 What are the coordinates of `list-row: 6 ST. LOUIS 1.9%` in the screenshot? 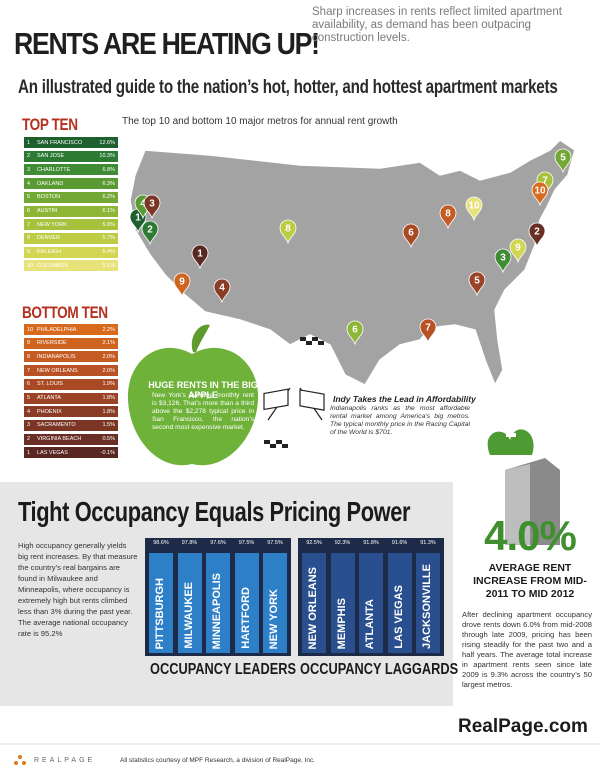 It's located at (71, 384).